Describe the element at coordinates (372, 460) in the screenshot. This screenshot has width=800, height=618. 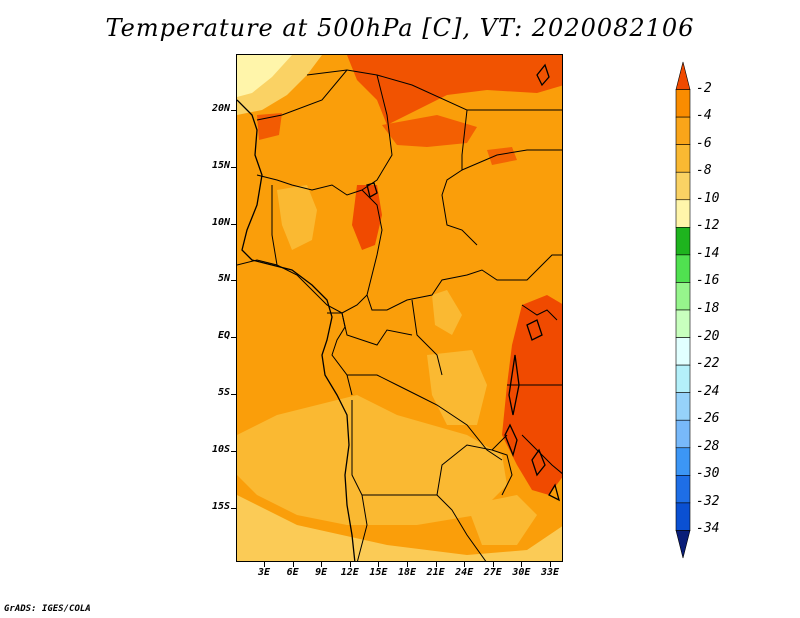
I see `field-light-south` at that location.